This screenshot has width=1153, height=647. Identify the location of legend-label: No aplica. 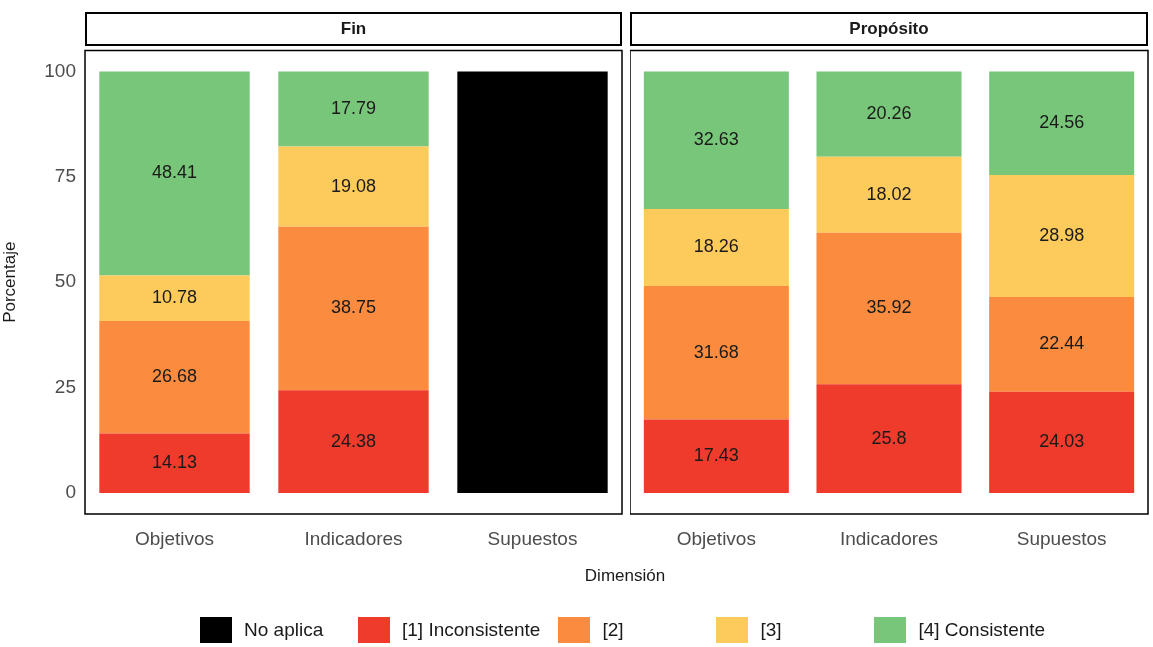
(284, 630).